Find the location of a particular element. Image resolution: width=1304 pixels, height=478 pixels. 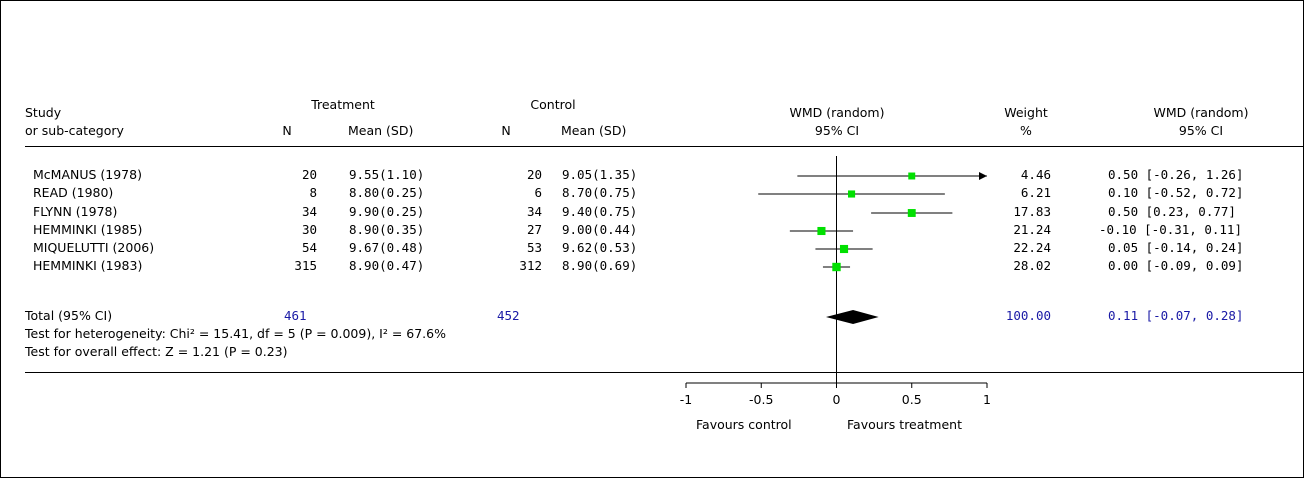

study-treatment-n: 315 is located at coordinates (305, 265).